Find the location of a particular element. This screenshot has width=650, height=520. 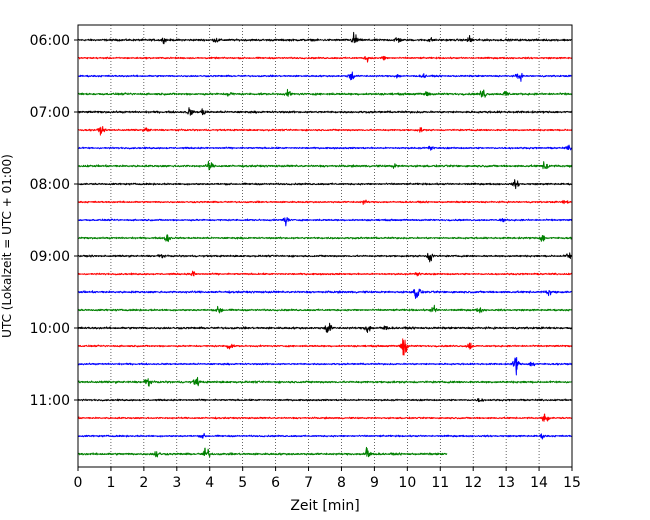

x-tick-label: 4 is located at coordinates (209, 483).